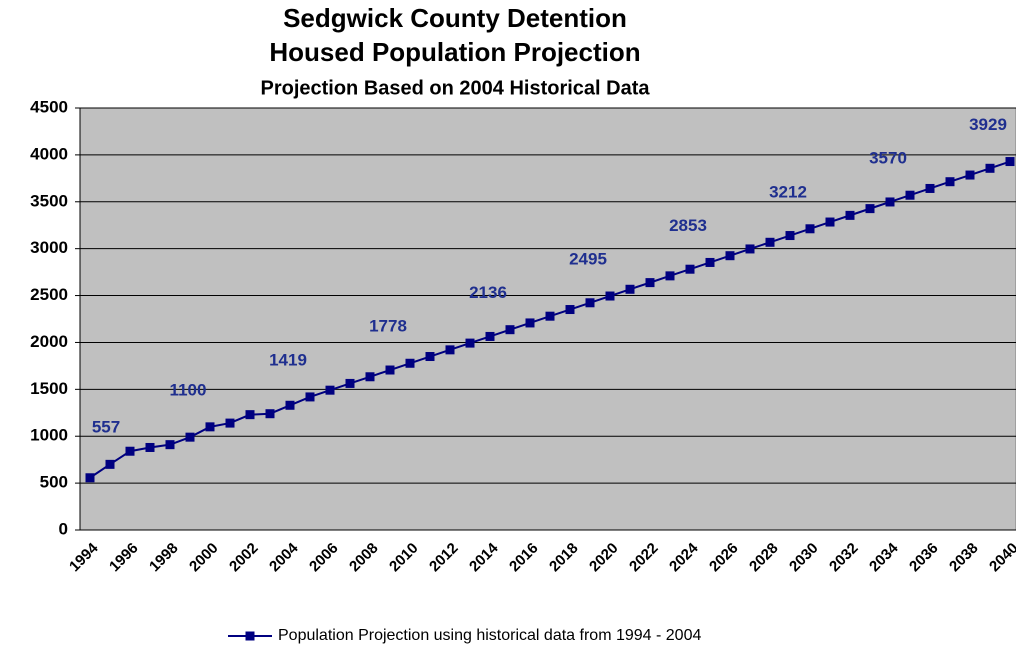 The width and height of the screenshot is (1016, 657). I want to click on data-label: 2853, so click(688, 225).